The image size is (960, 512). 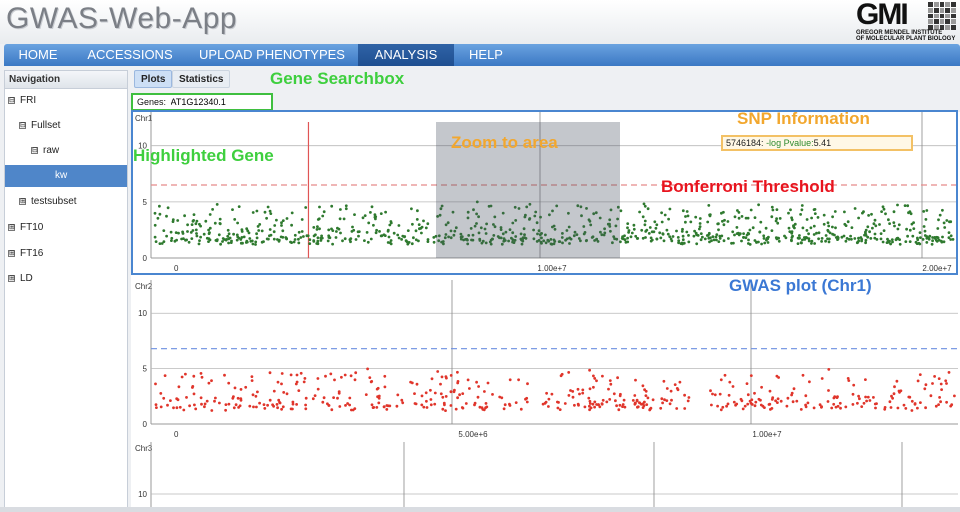 I want to click on menu-help: HELP, so click(x=486, y=54).